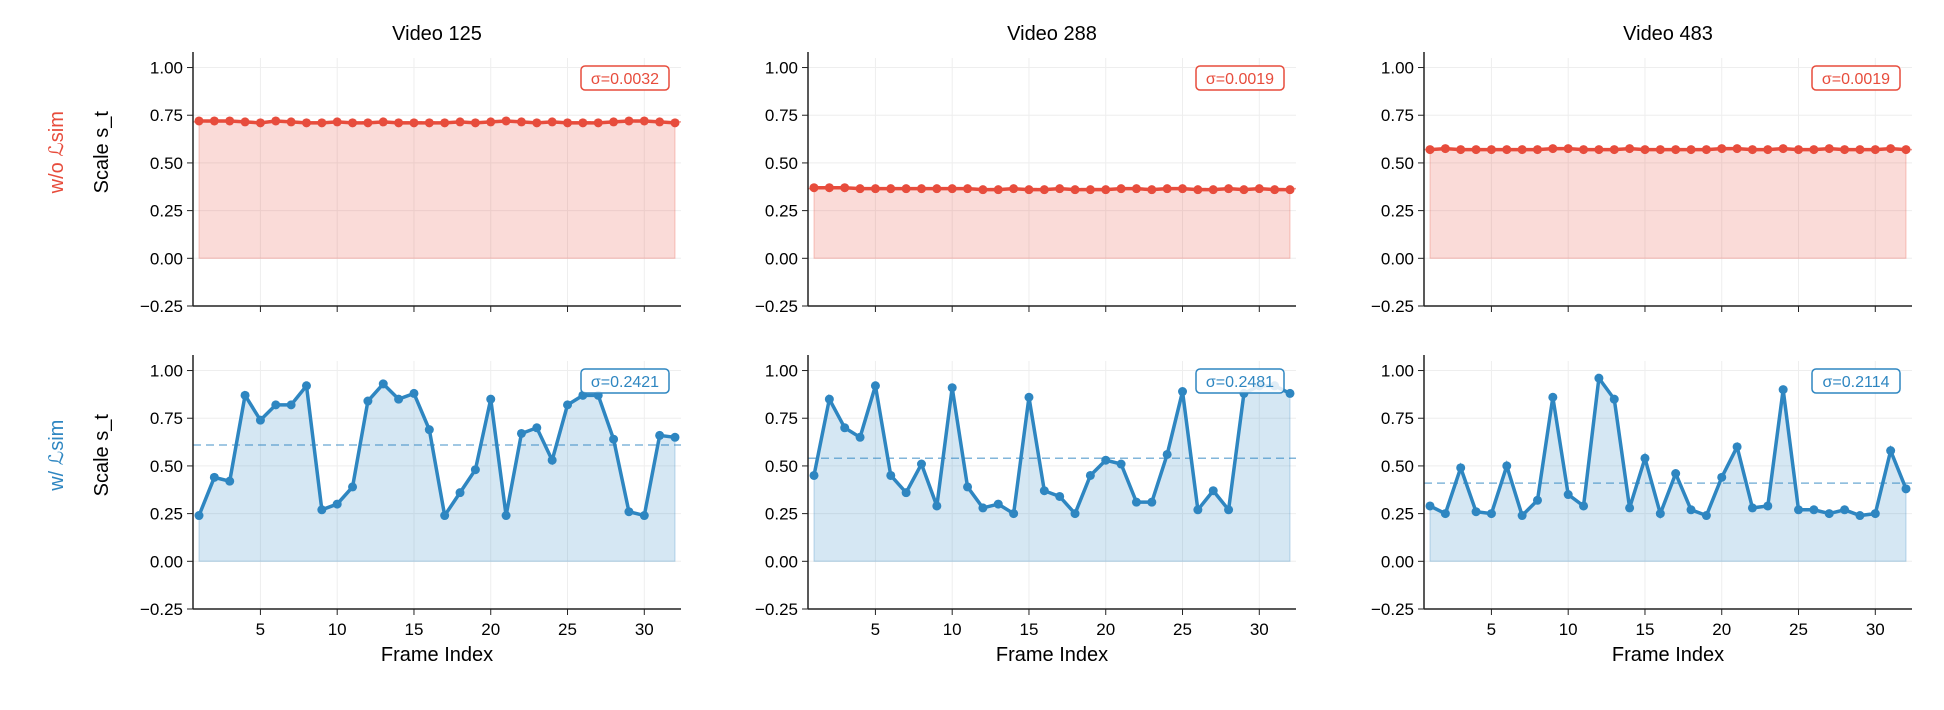 This screenshot has height=710, width=1944. Describe the element at coordinates (1259, 629) in the screenshot. I see `x-tick-label: 30` at that location.